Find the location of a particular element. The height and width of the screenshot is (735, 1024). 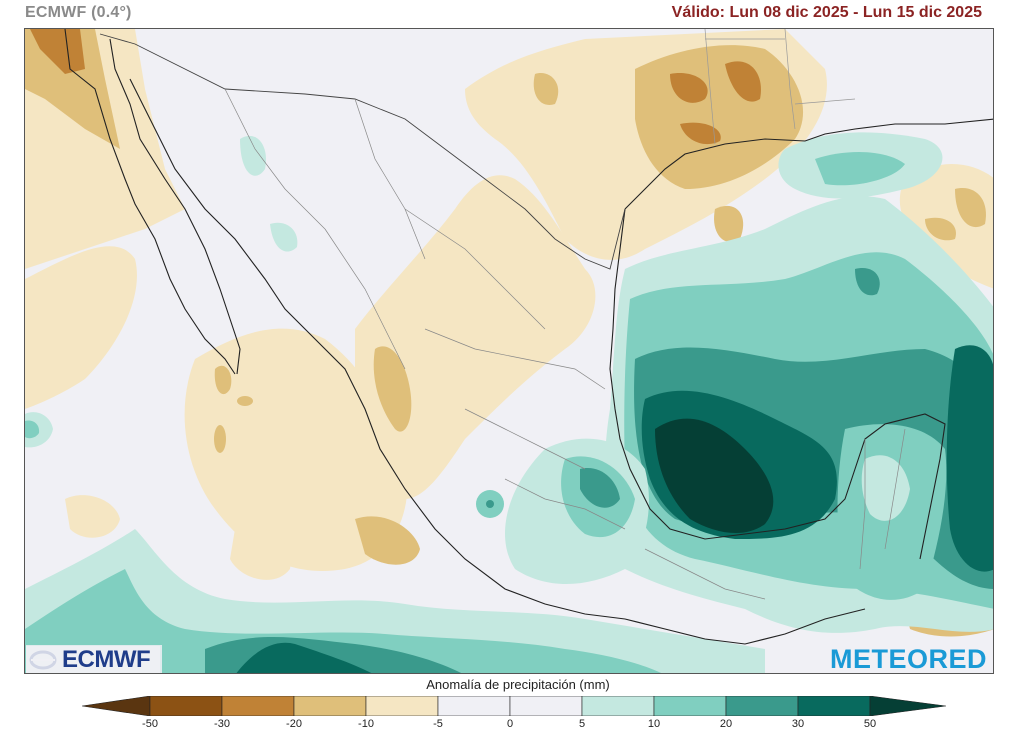

colorbar-tick: -50 is located at coordinates (150, 724).